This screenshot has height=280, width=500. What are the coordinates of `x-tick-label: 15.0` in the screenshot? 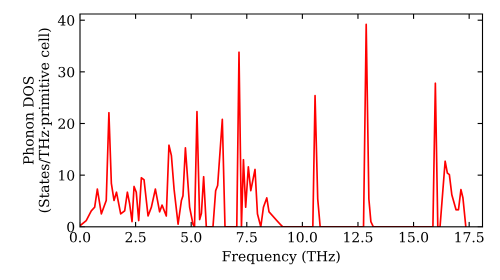 It's located at (414, 237).